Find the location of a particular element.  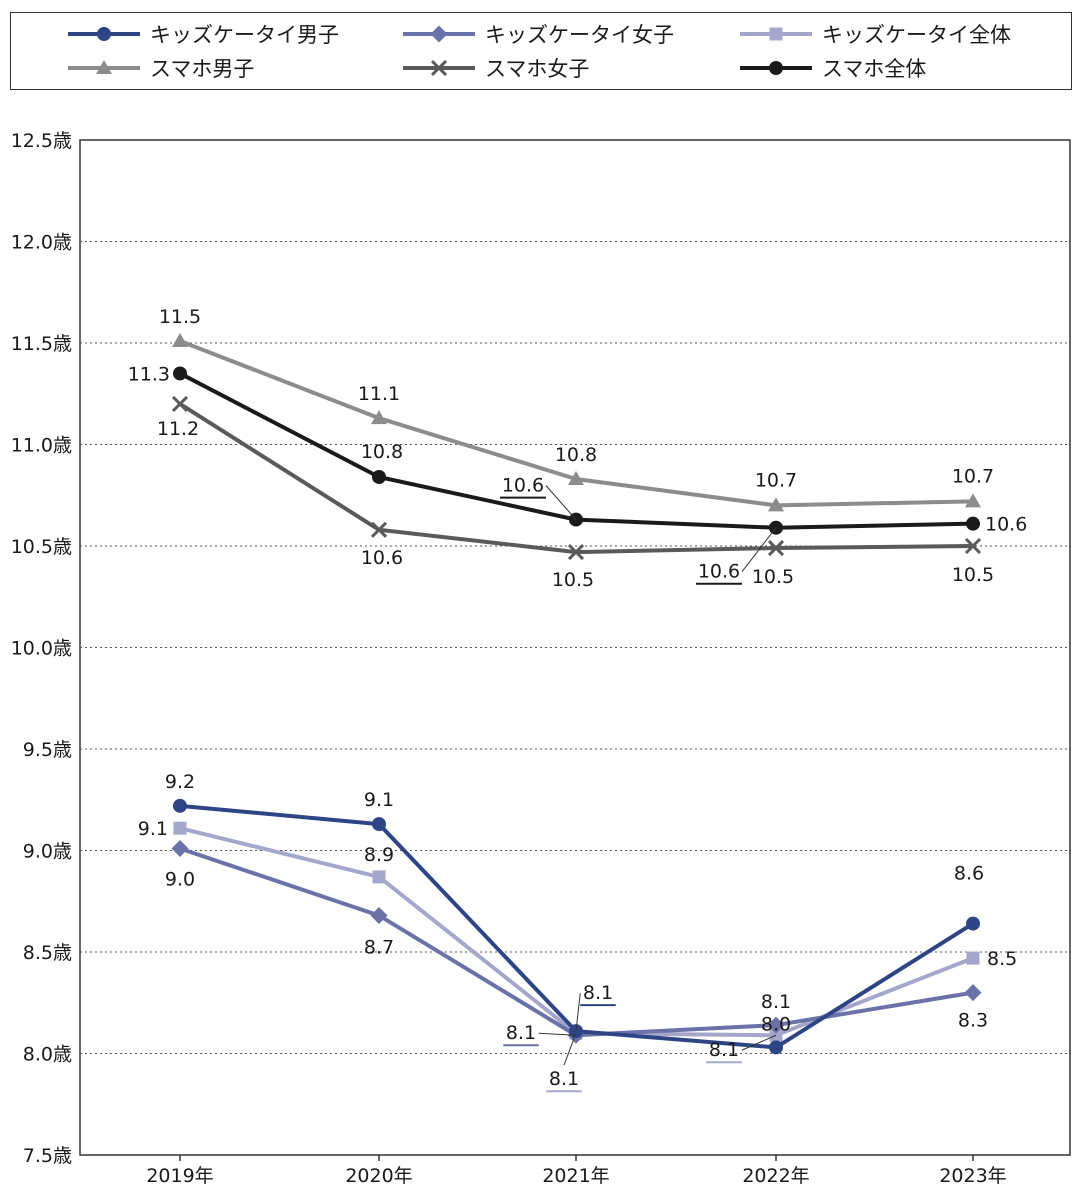

data-label: 11.1 is located at coordinates (379, 394).